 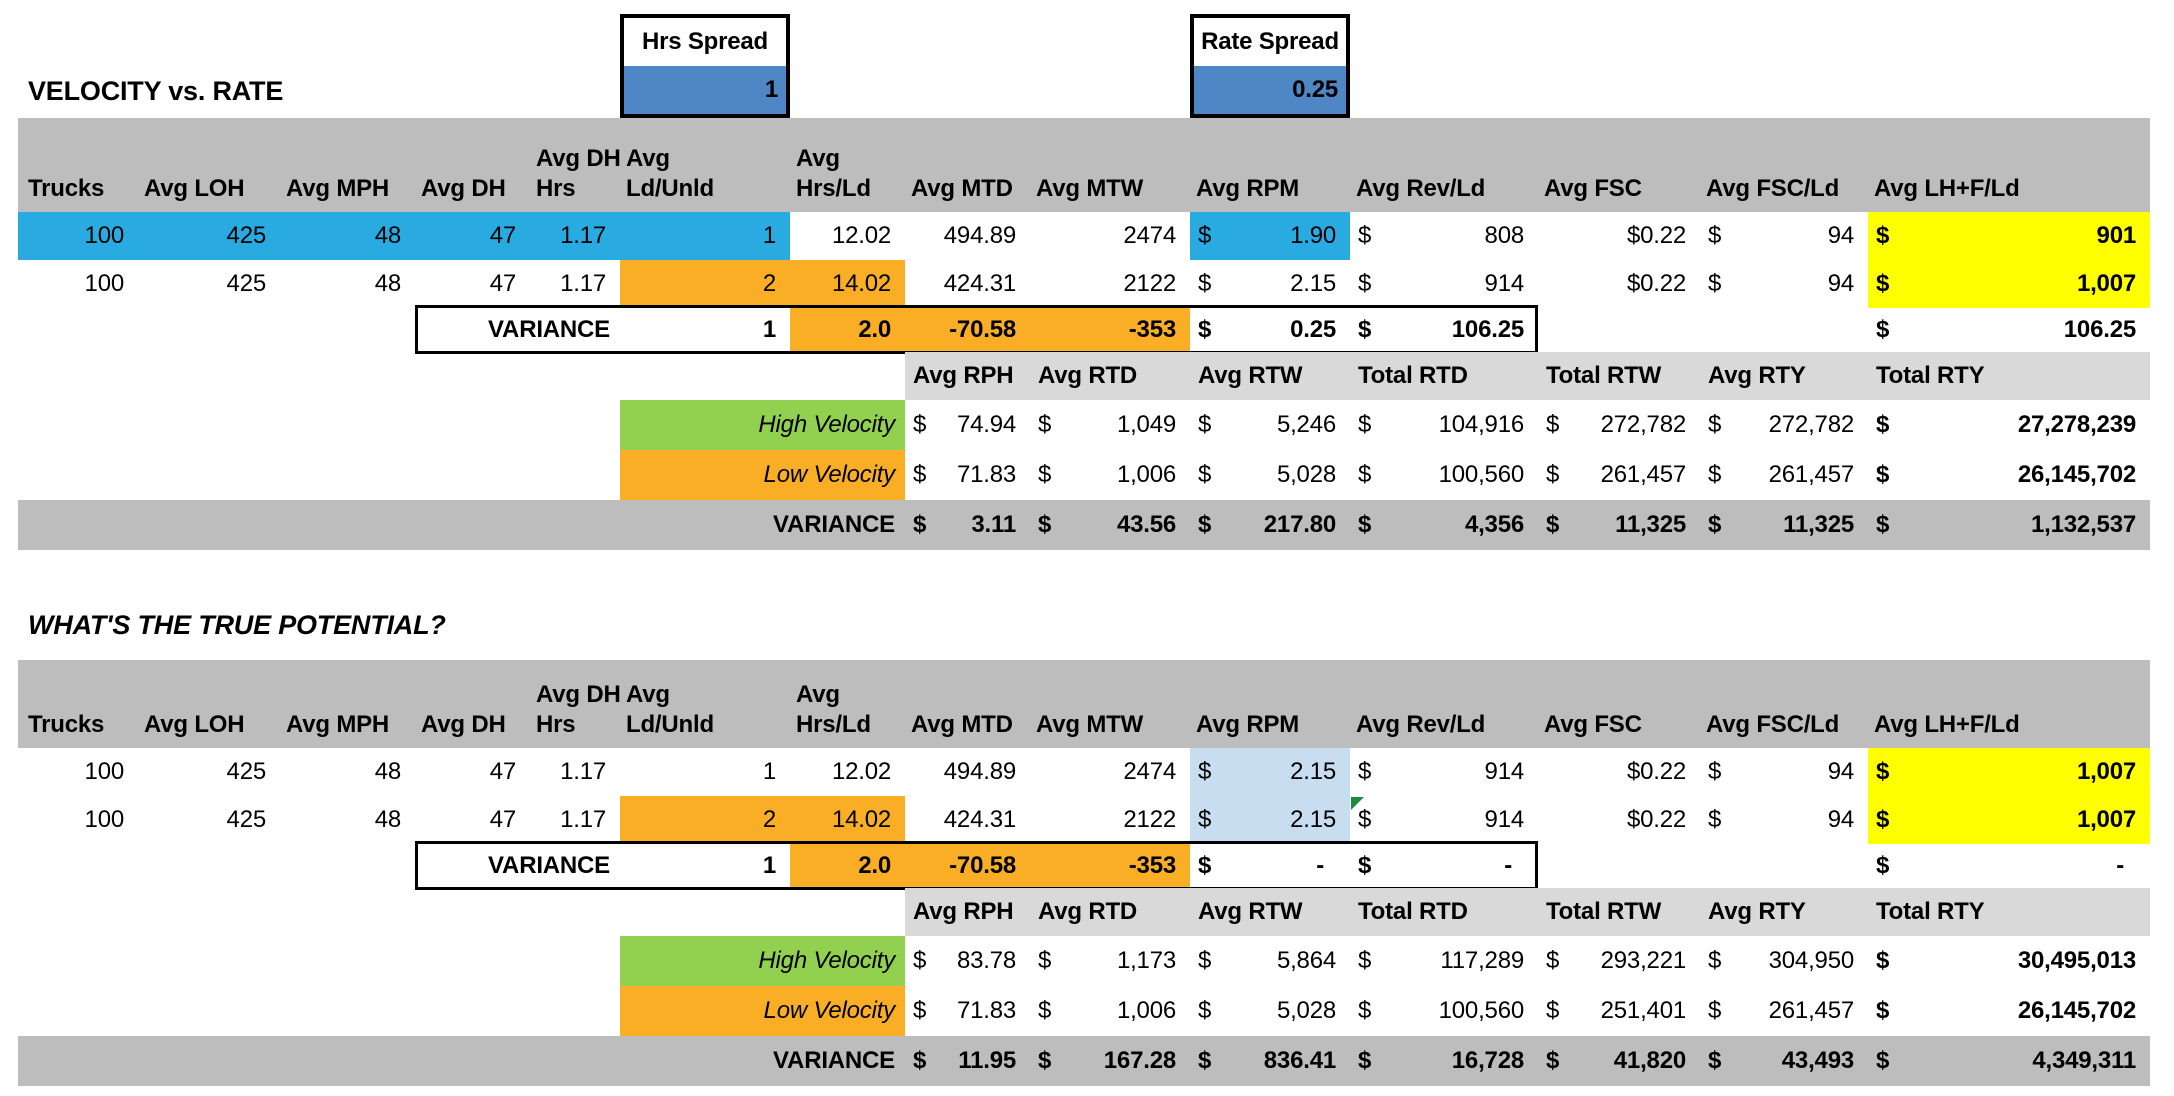 I want to click on cell-total-rtw: $41,820, so click(x=1616, y=1060).